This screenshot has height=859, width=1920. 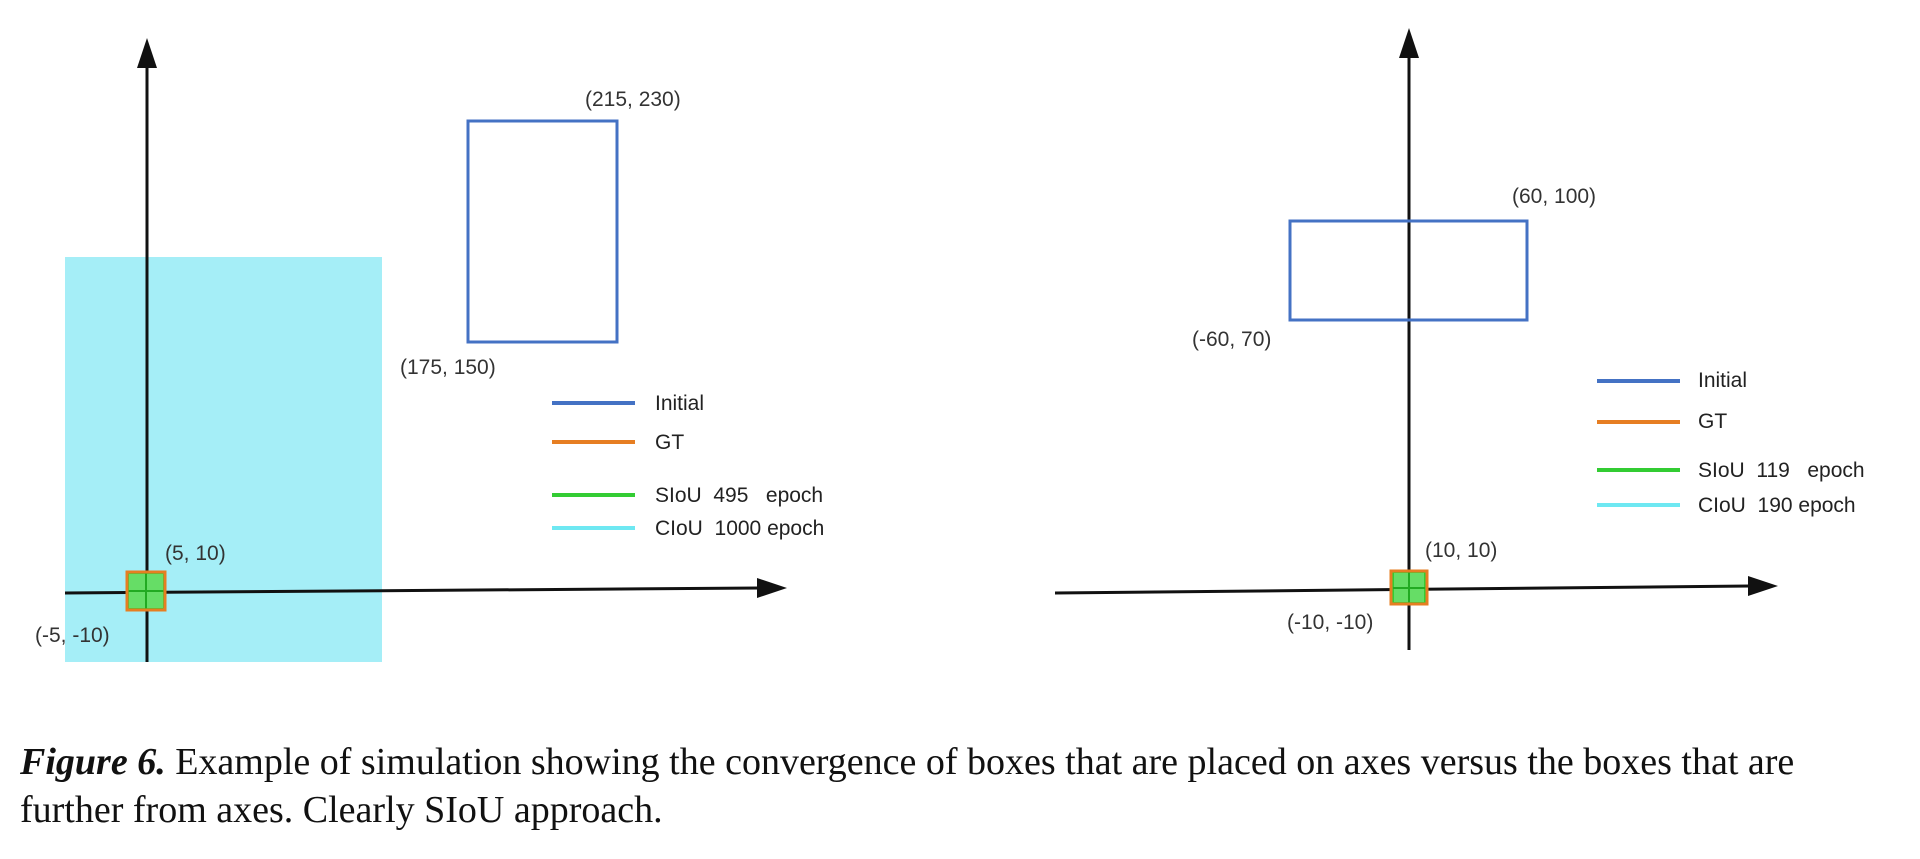 I want to click on left-ciou-box, so click(x=223, y=459).